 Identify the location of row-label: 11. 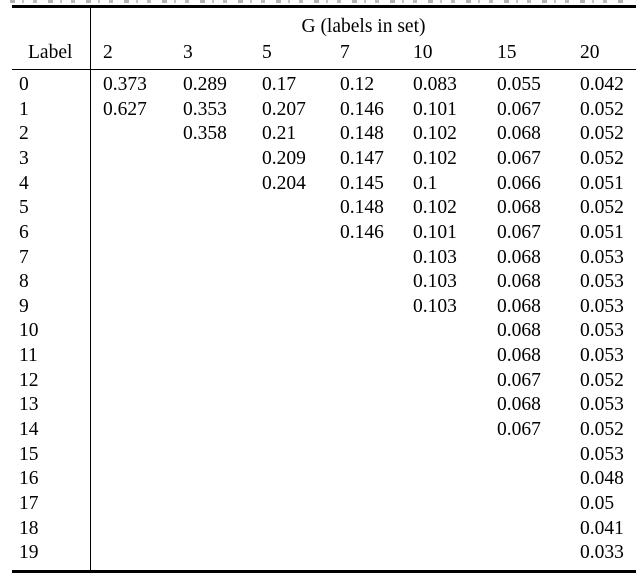
(28, 356).